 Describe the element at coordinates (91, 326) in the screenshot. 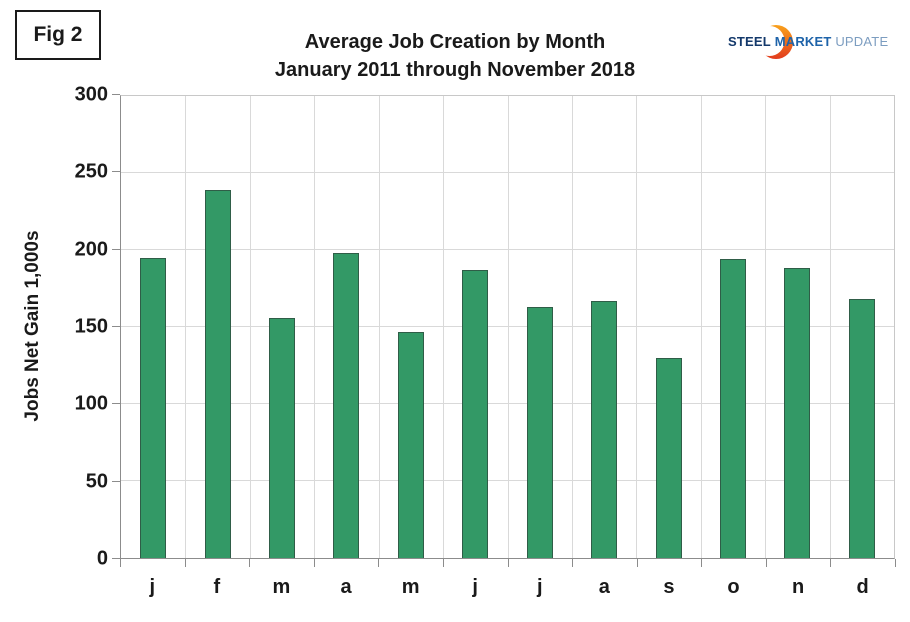

I see `y-tick-label-150: 150` at that location.